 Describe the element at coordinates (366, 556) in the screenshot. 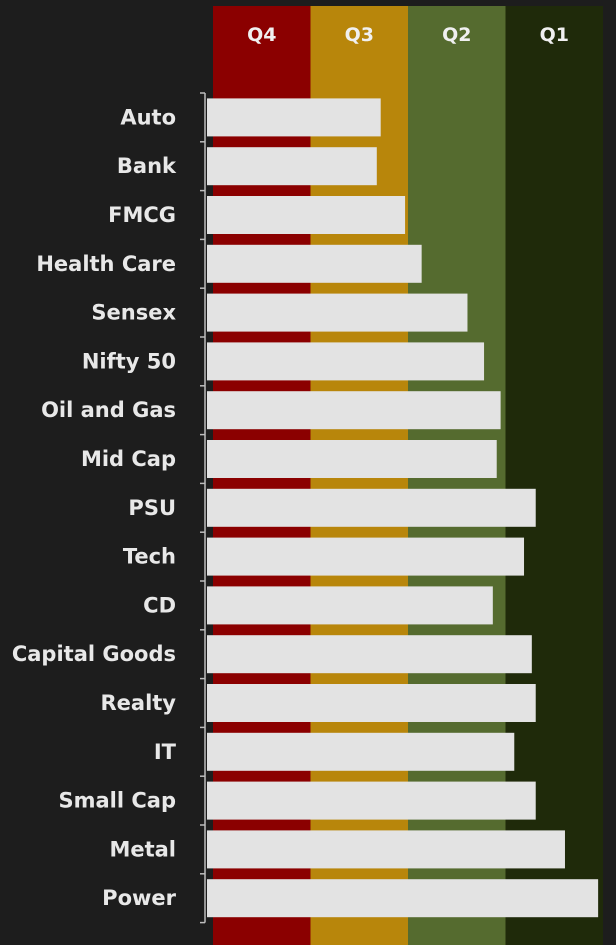

I see `bar-tech` at that location.